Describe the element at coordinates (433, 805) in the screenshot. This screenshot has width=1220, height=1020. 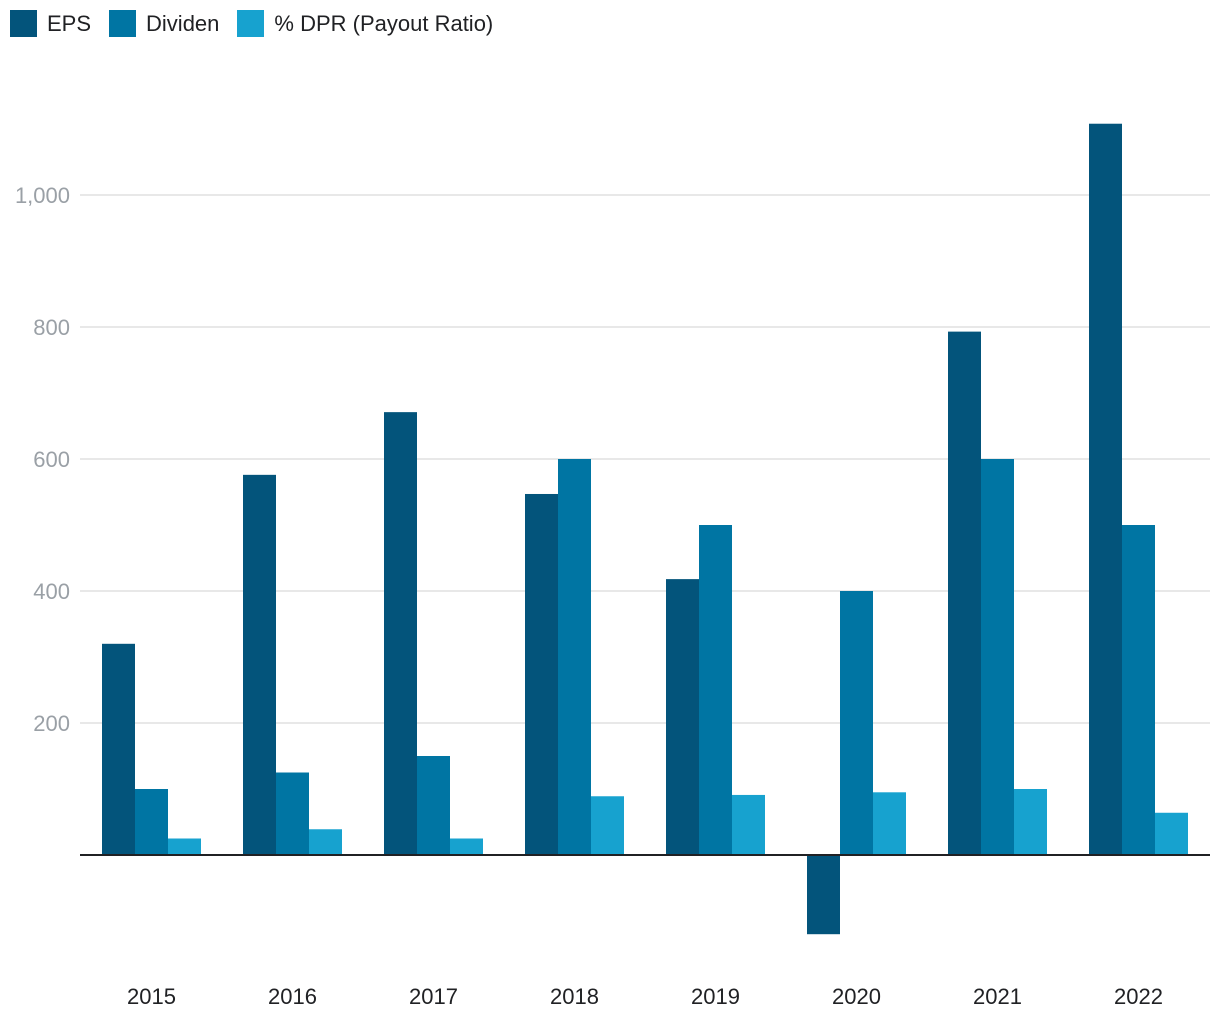
I see `bar-dividen-2017` at that location.